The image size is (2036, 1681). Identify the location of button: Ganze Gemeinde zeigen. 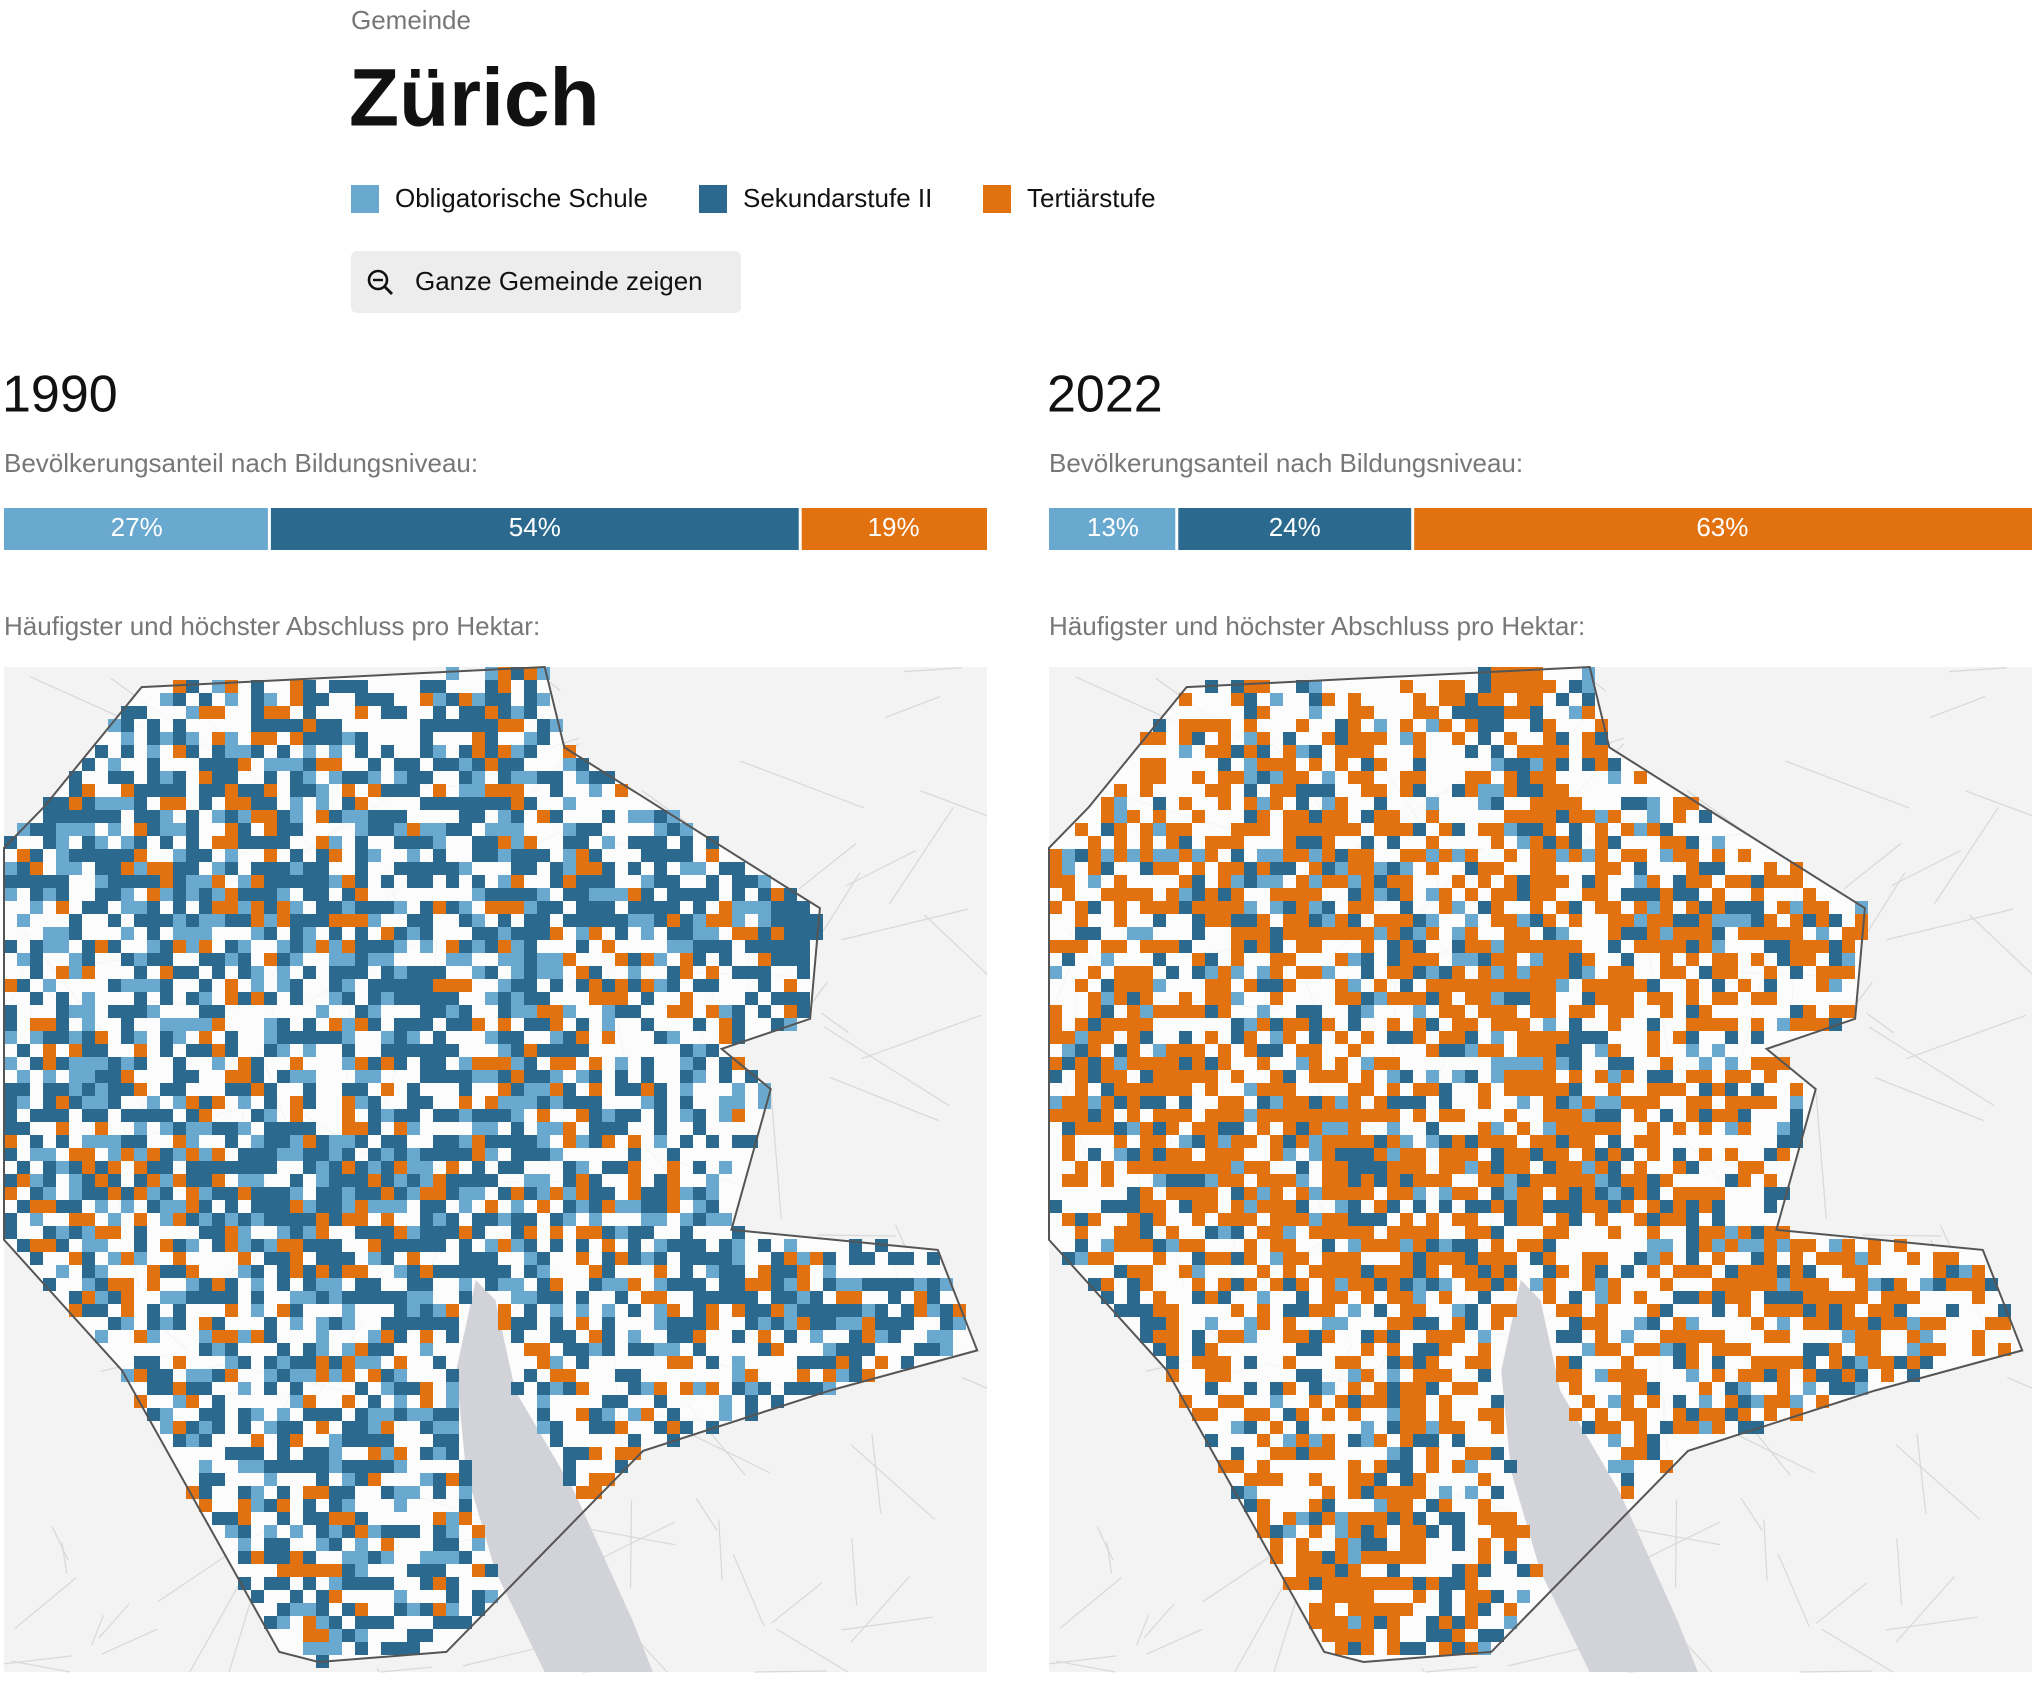
(546, 282).